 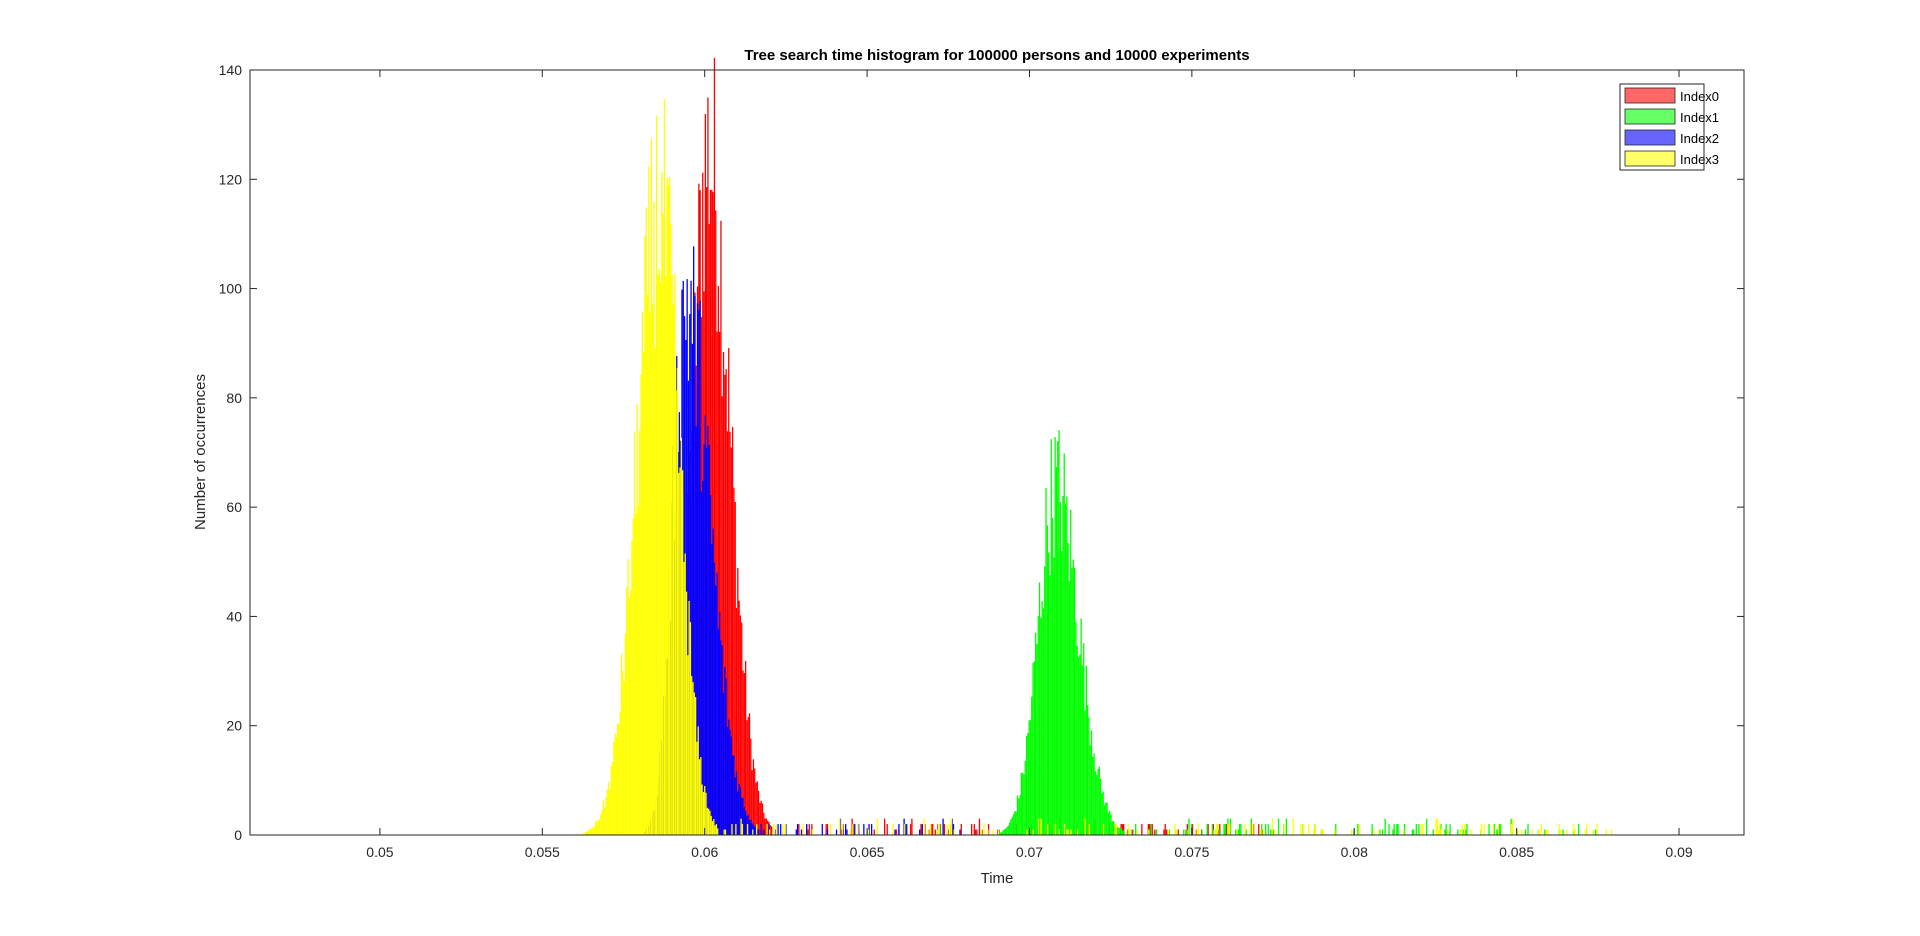 What do you see at coordinates (1191, 852) in the screenshot?
I see `x-tick-label: 0.075` at bounding box center [1191, 852].